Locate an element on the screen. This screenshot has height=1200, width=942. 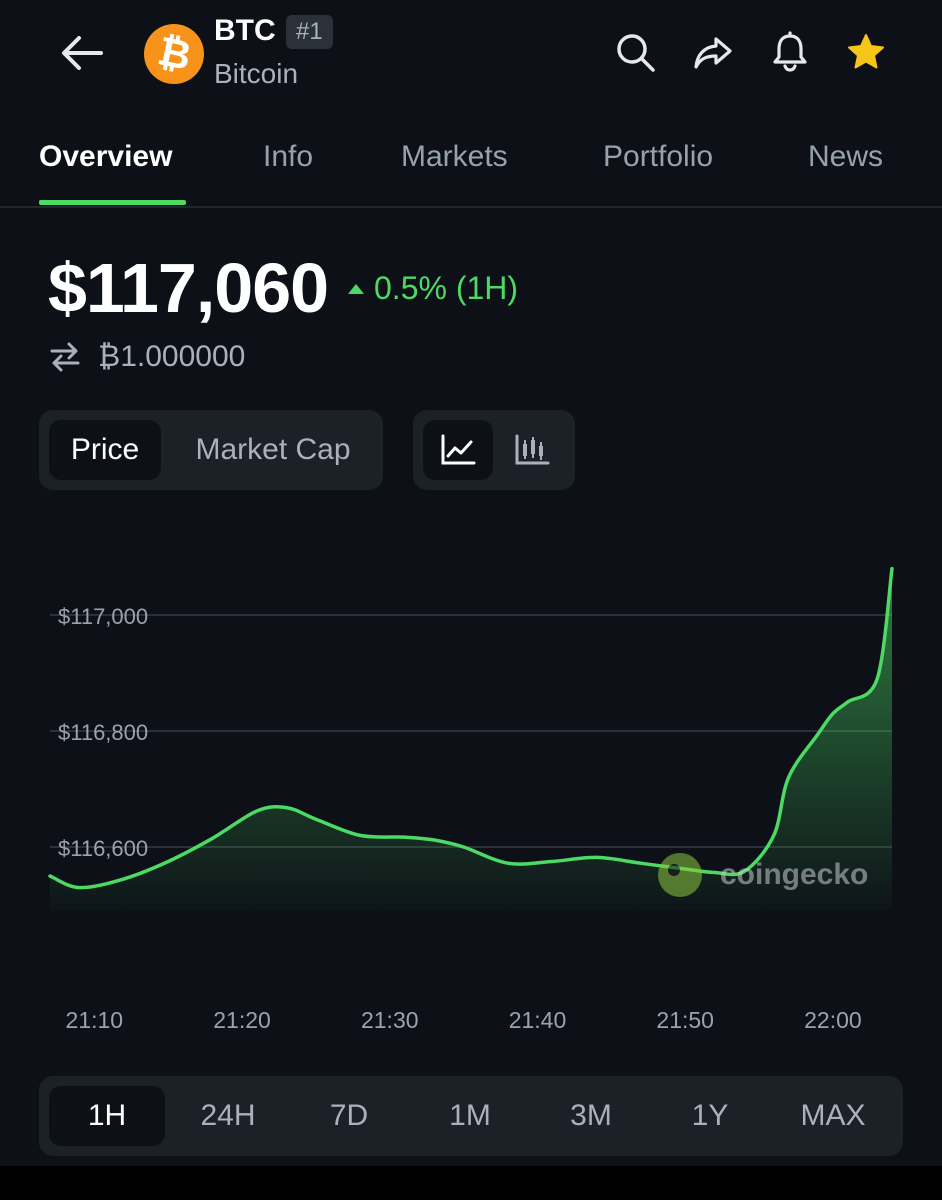
tab-news: News is located at coordinates (846, 156).